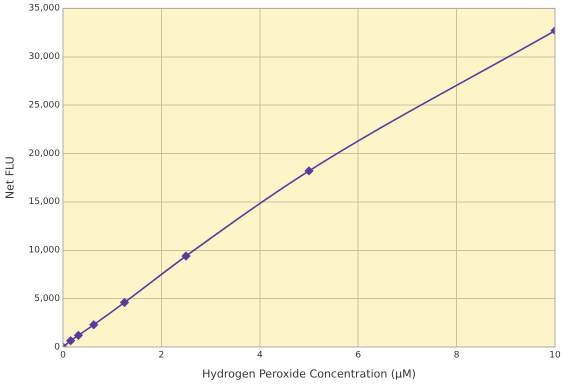 This screenshot has height=385, width=567. I want to click on x-tick-label: 8, so click(457, 355).